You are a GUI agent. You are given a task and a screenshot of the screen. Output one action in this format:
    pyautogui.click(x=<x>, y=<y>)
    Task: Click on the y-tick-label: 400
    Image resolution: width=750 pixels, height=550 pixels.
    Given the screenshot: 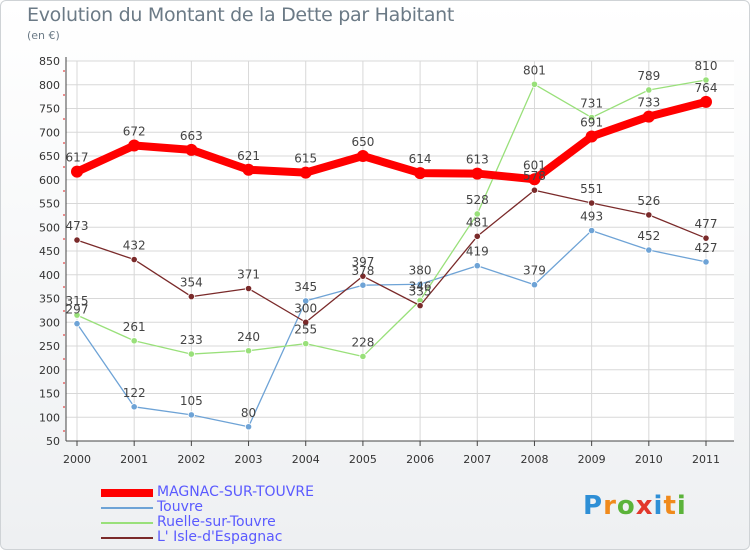 What is the action you would take?
    pyautogui.click(x=49, y=275)
    